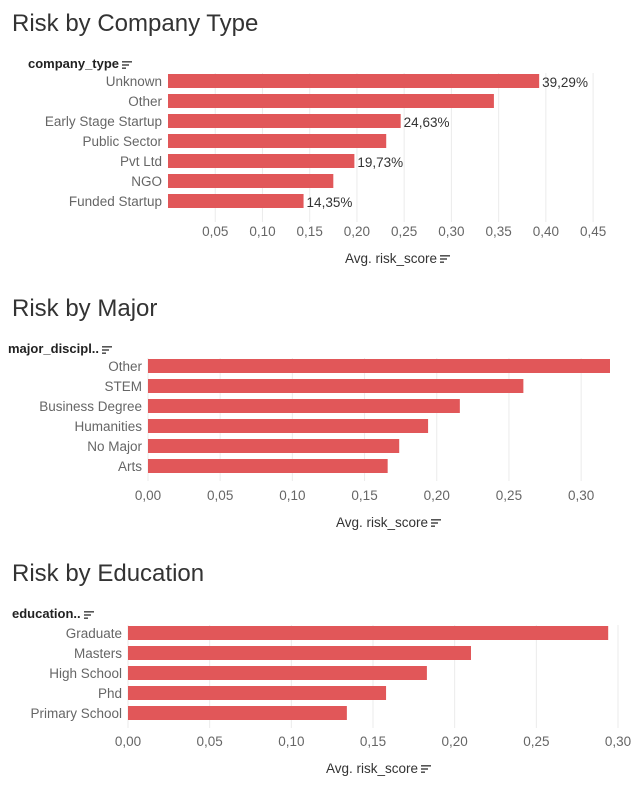 This screenshot has height=792, width=642. Describe the element at coordinates (90, 406) in the screenshot. I see `category-label: Business Degree` at that location.